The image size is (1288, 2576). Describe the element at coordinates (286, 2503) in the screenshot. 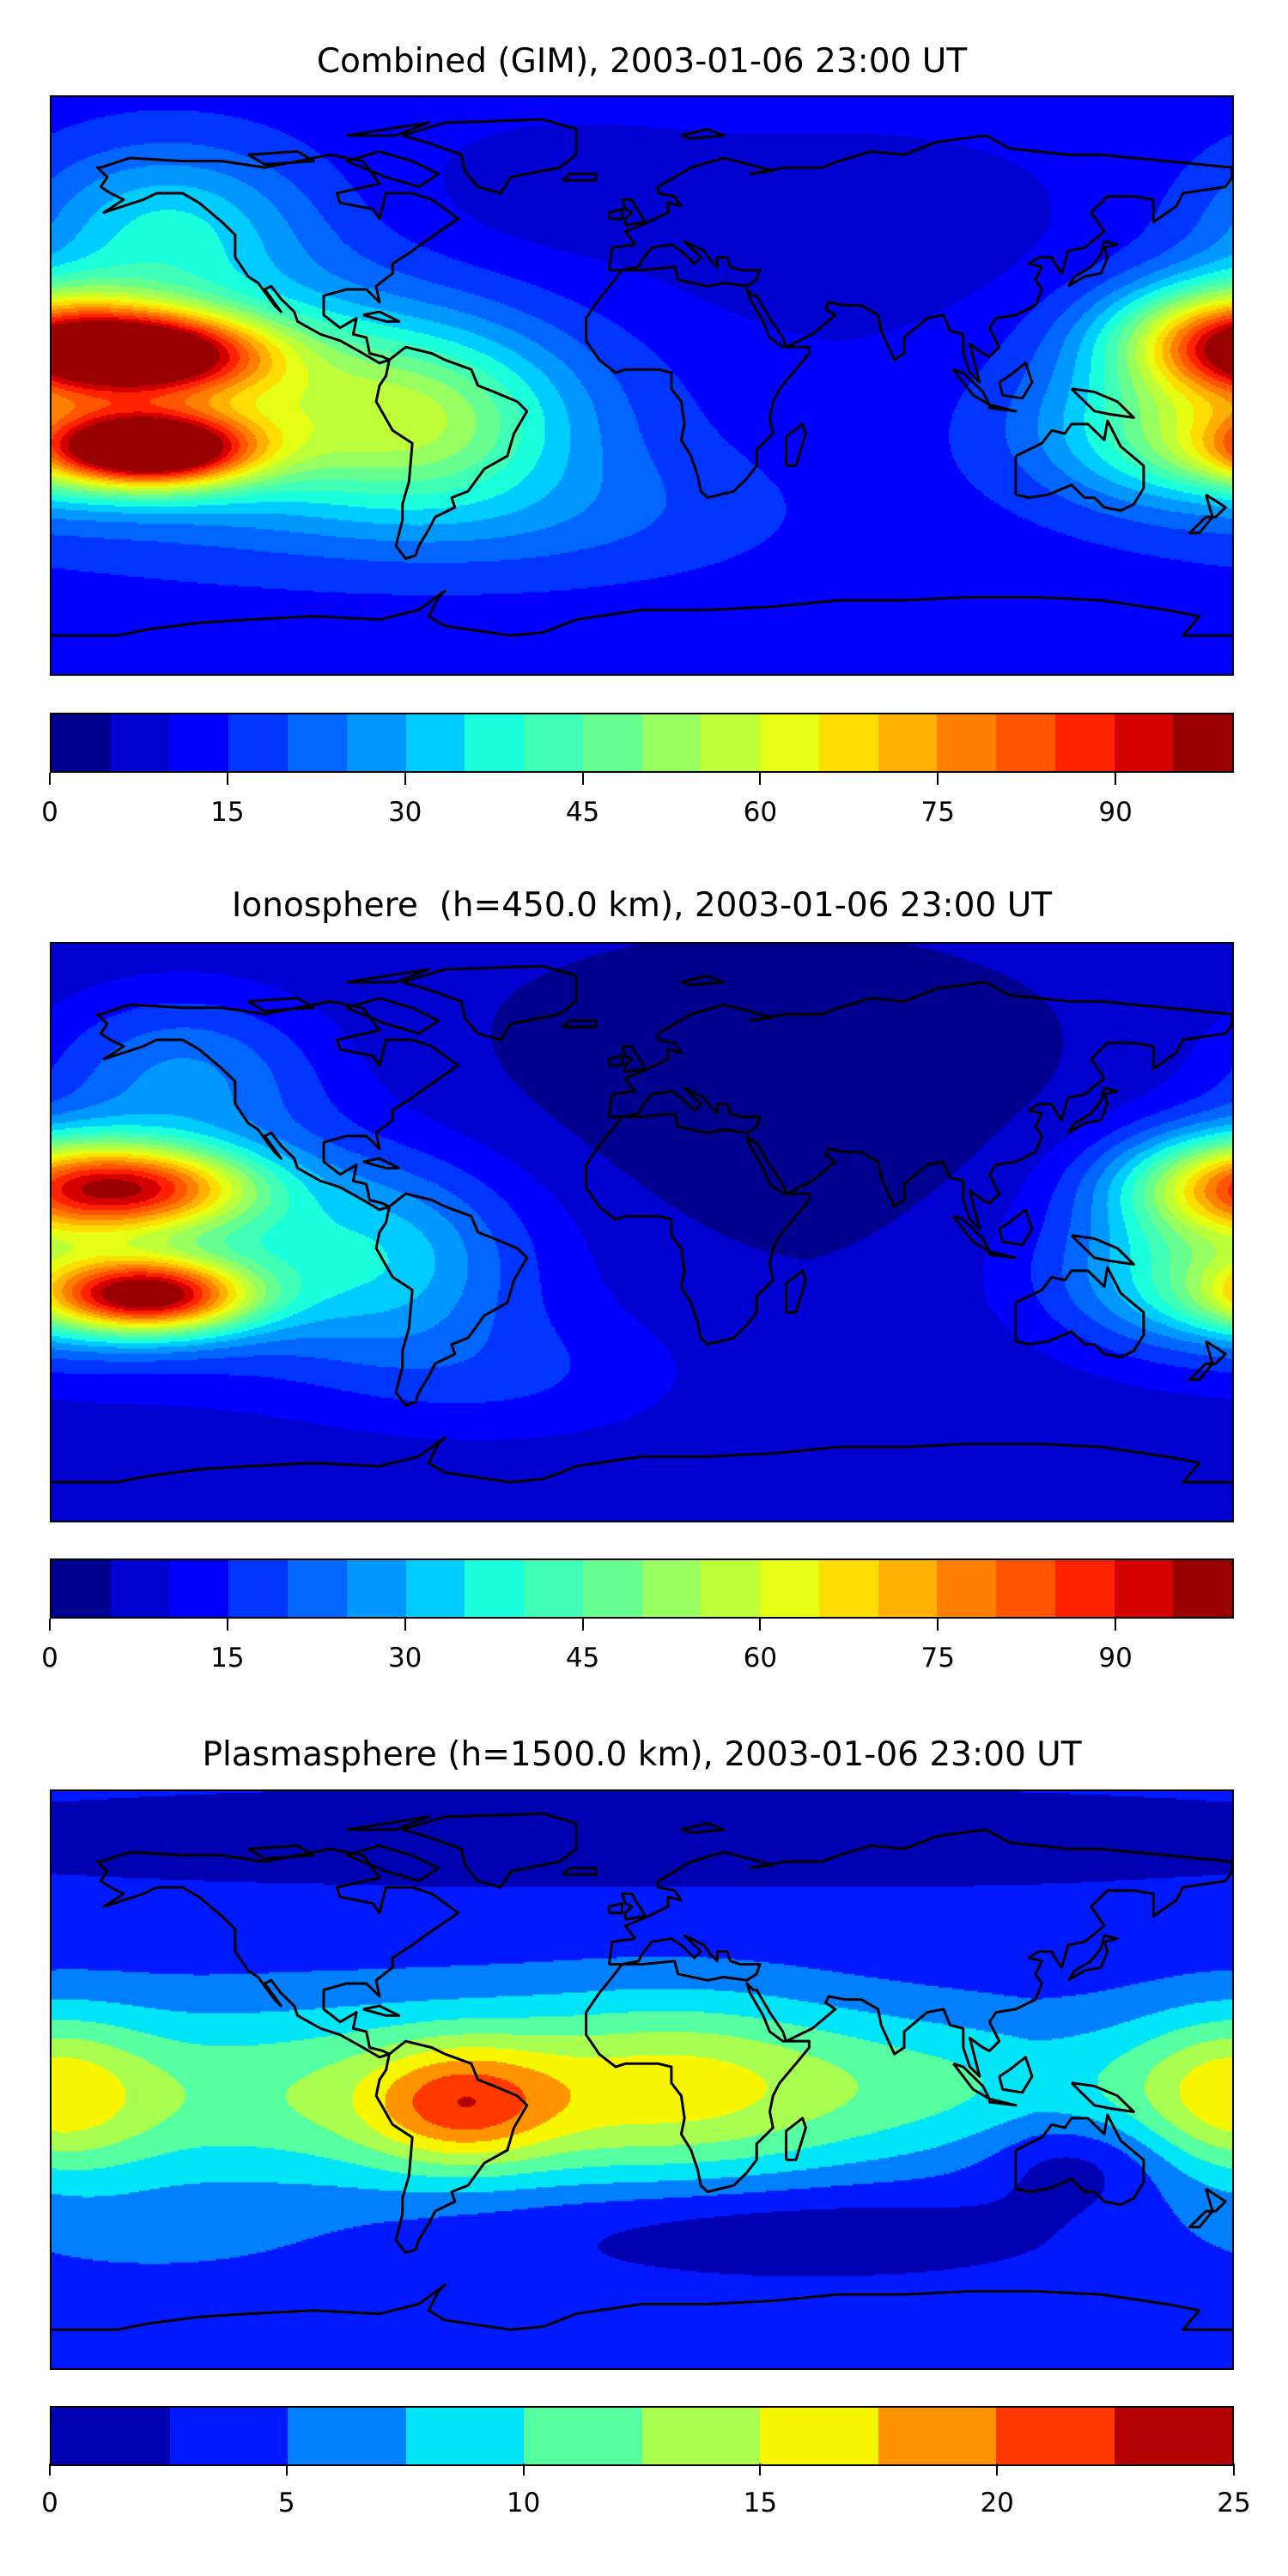

I see `colorbar-tick-label: 5` at that location.